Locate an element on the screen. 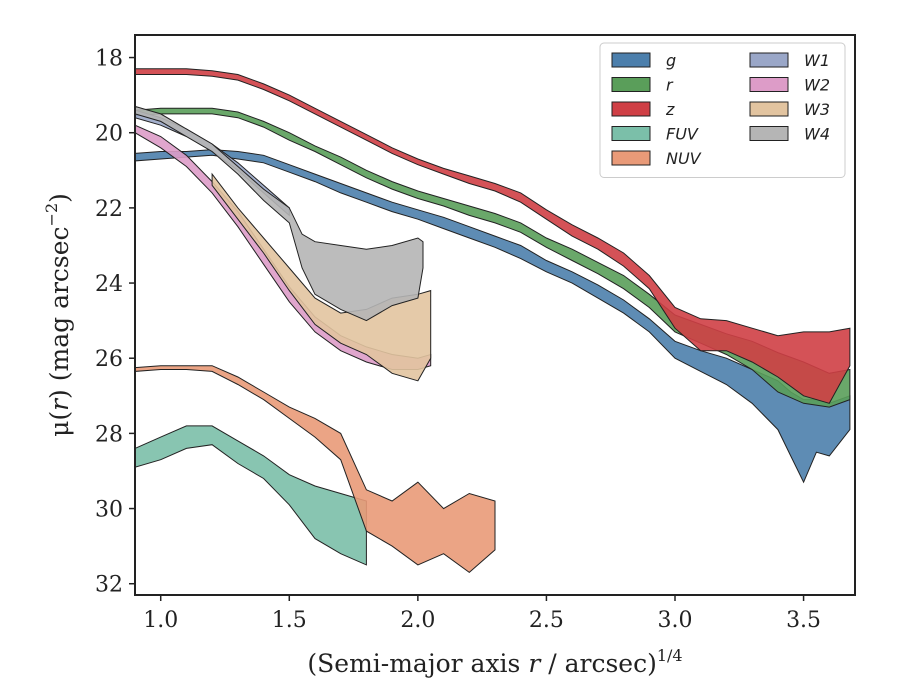 This screenshot has width=900, height=700. y-tick-label: 32 is located at coordinates (109, 585).